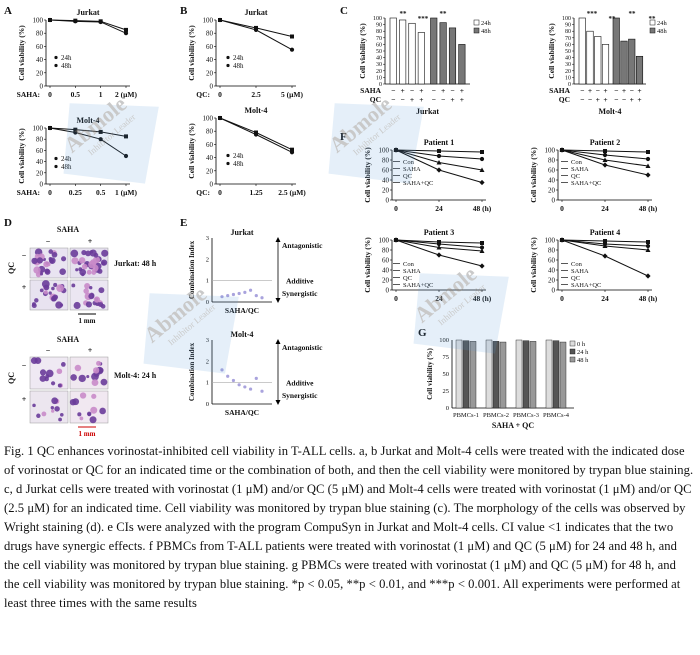 The height and width of the screenshot is (655, 700). Describe the element at coordinates (207, 361) in the screenshot. I see `y-tick-label: 2` at that location.